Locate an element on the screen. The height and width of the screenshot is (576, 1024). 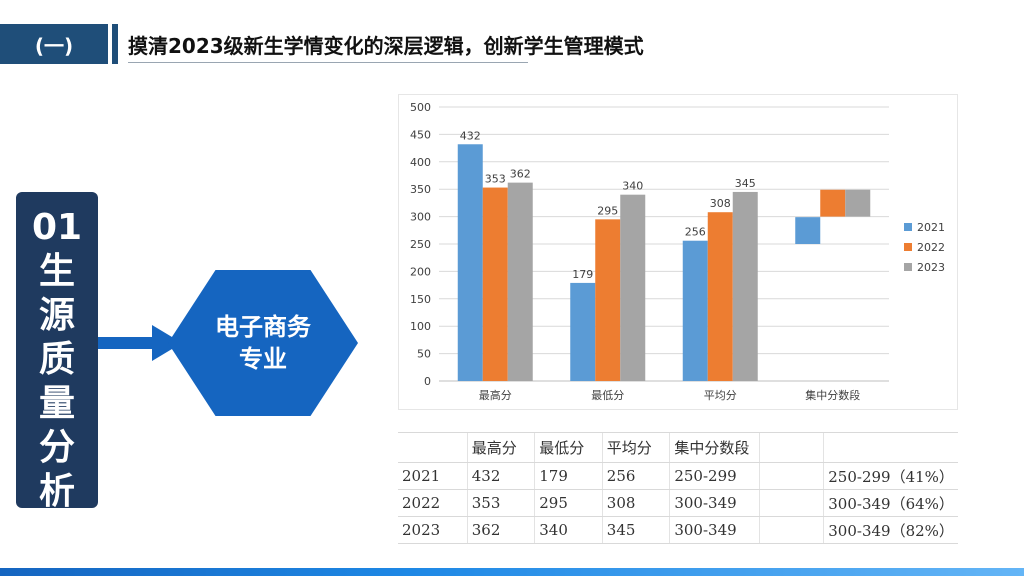
data-label: 256 is located at coordinates (695, 232).